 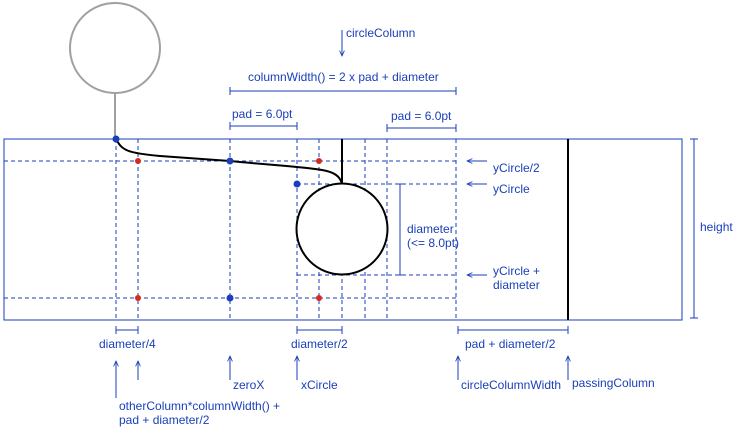 I want to click on y-circle-plus-line1: yCircle +, so click(x=516, y=271).